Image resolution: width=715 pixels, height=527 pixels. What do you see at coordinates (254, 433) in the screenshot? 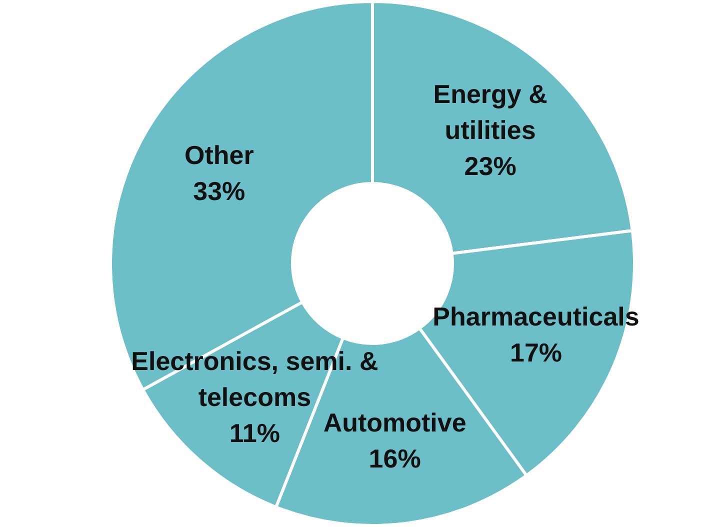
I see `data-label: 11%` at bounding box center [254, 433].